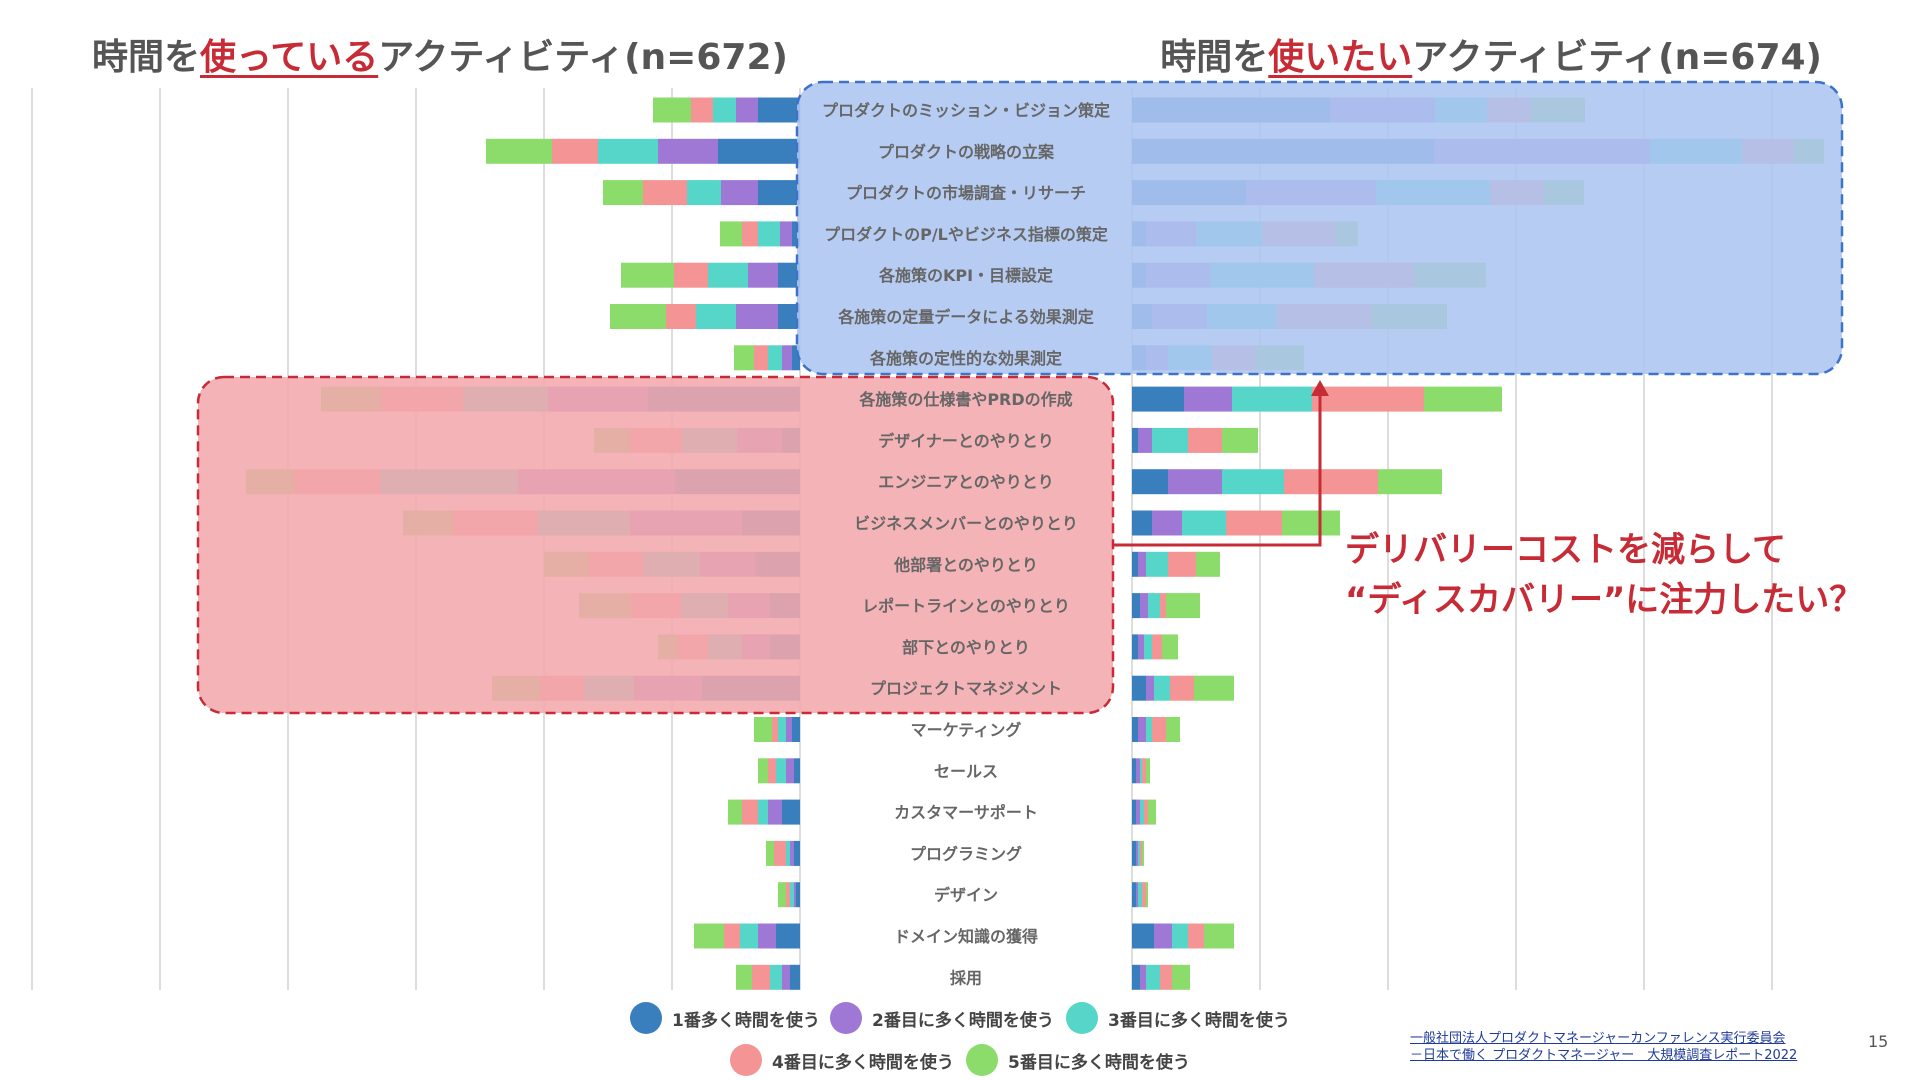 Image resolution: width=1920 pixels, height=1080 pixels. Describe the element at coordinates (1604, 575) in the screenshot. I see `annotation-text: デリバリーコストを減らして “ディスカバリー”に注力したい？` at that location.